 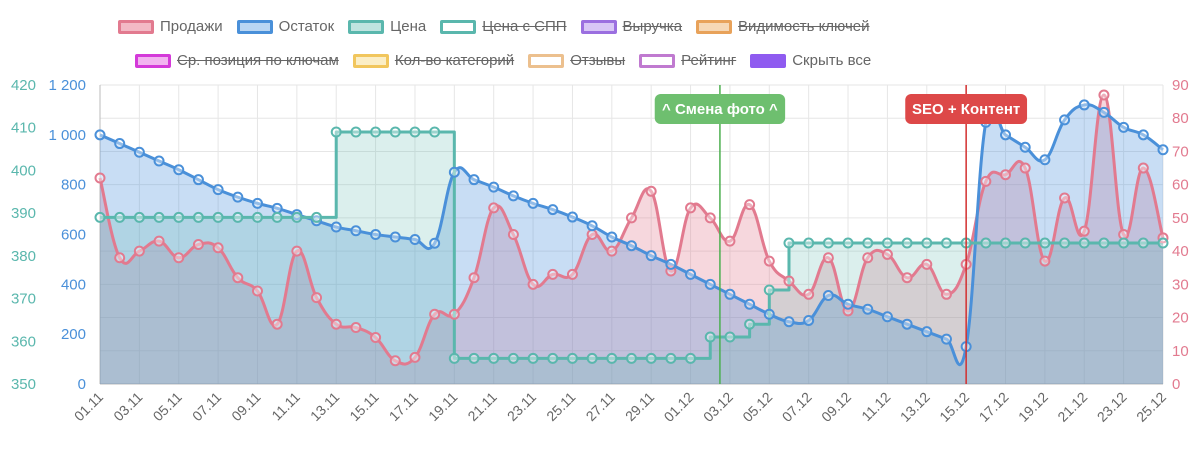 I want to click on stock-axis-tick-label: 800, so click(x=73, y=185).